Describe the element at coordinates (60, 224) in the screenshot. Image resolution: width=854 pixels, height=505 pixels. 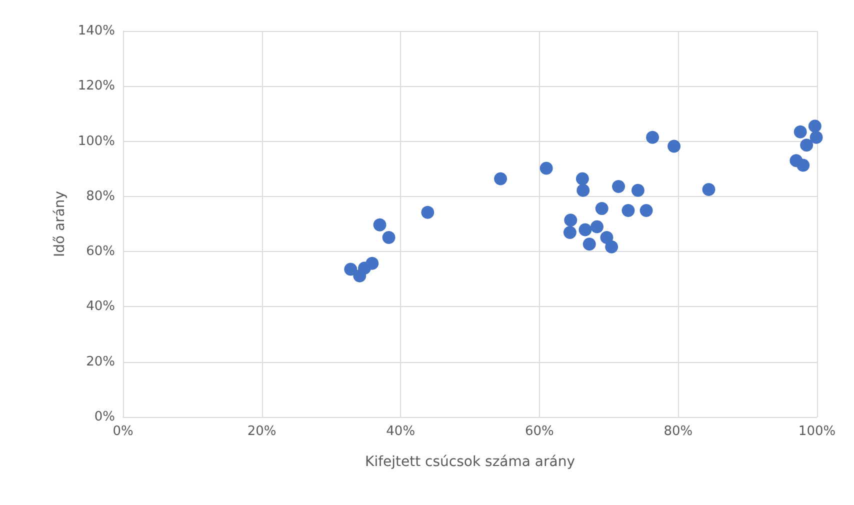
I see `y-axis-title: Idő arány` at that location.